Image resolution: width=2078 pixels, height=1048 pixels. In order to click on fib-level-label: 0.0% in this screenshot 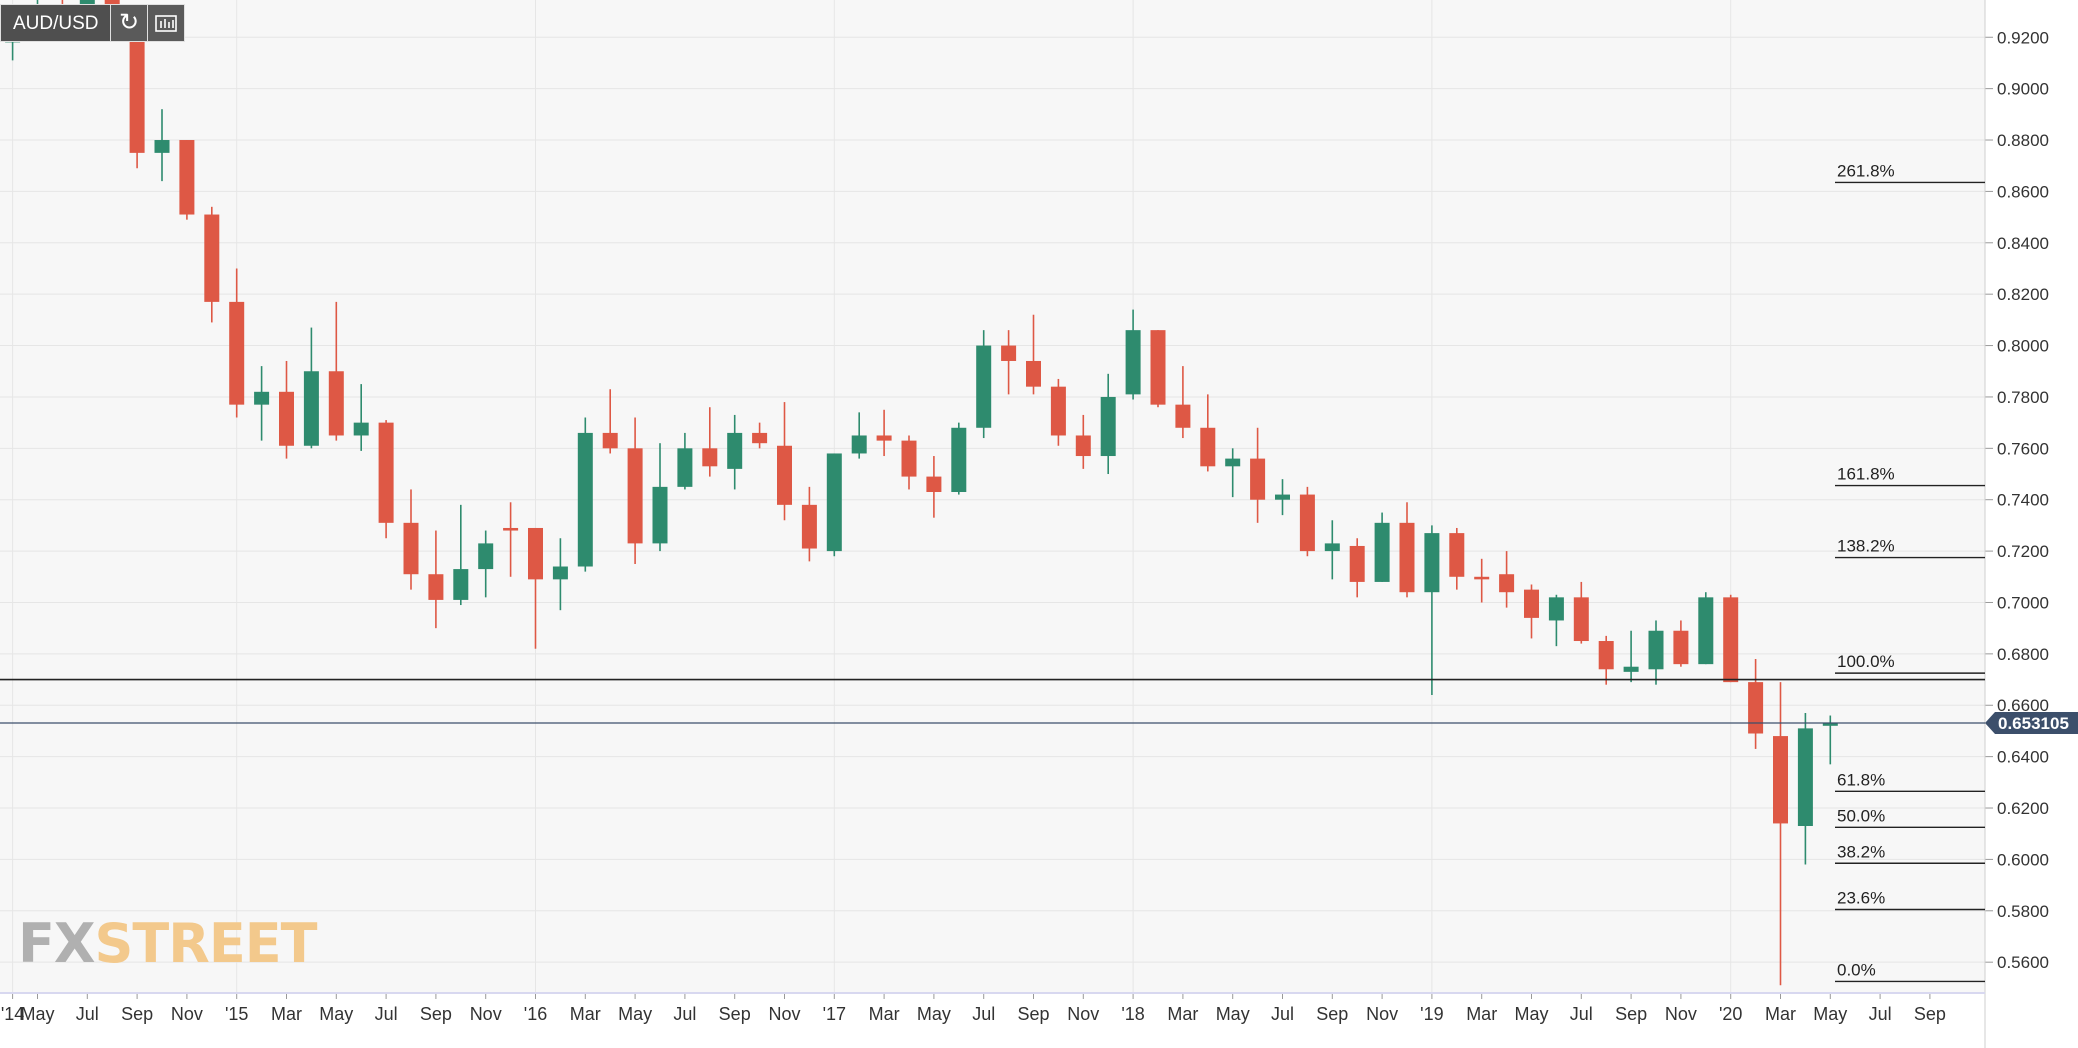, I will do `click(1856, 969)`.